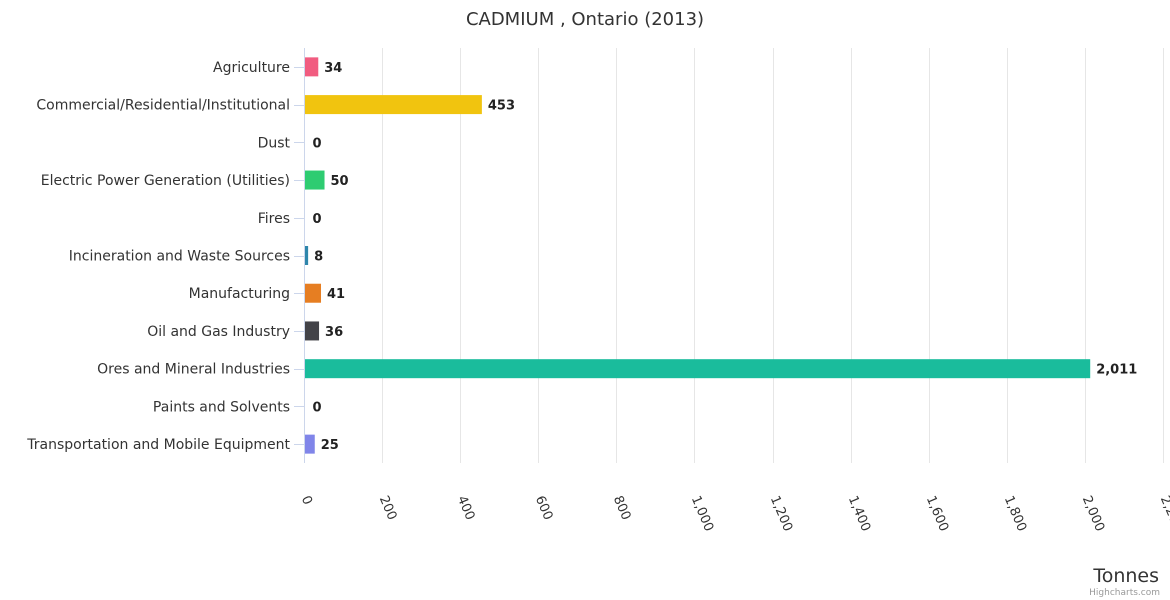 The height and width of the screenshot is (600, 1170). What do you see at coordinates (274, 219) in the screenshot?
I see `category-label: Fires` at bounding box center [274, 219].